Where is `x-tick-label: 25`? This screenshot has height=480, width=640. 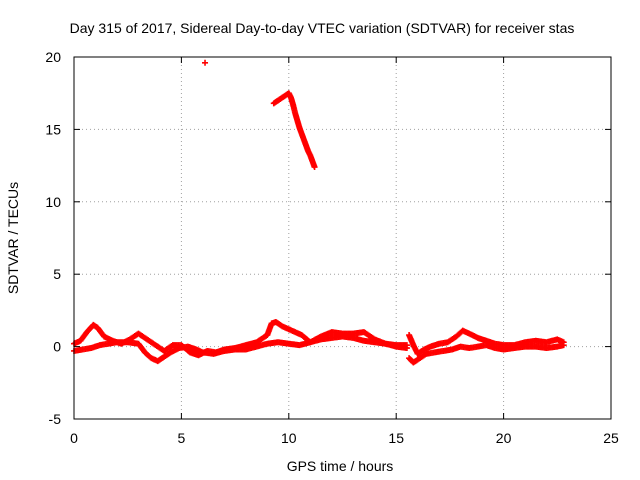 x-tick-label: 25 is located at coordinates (611, 438).